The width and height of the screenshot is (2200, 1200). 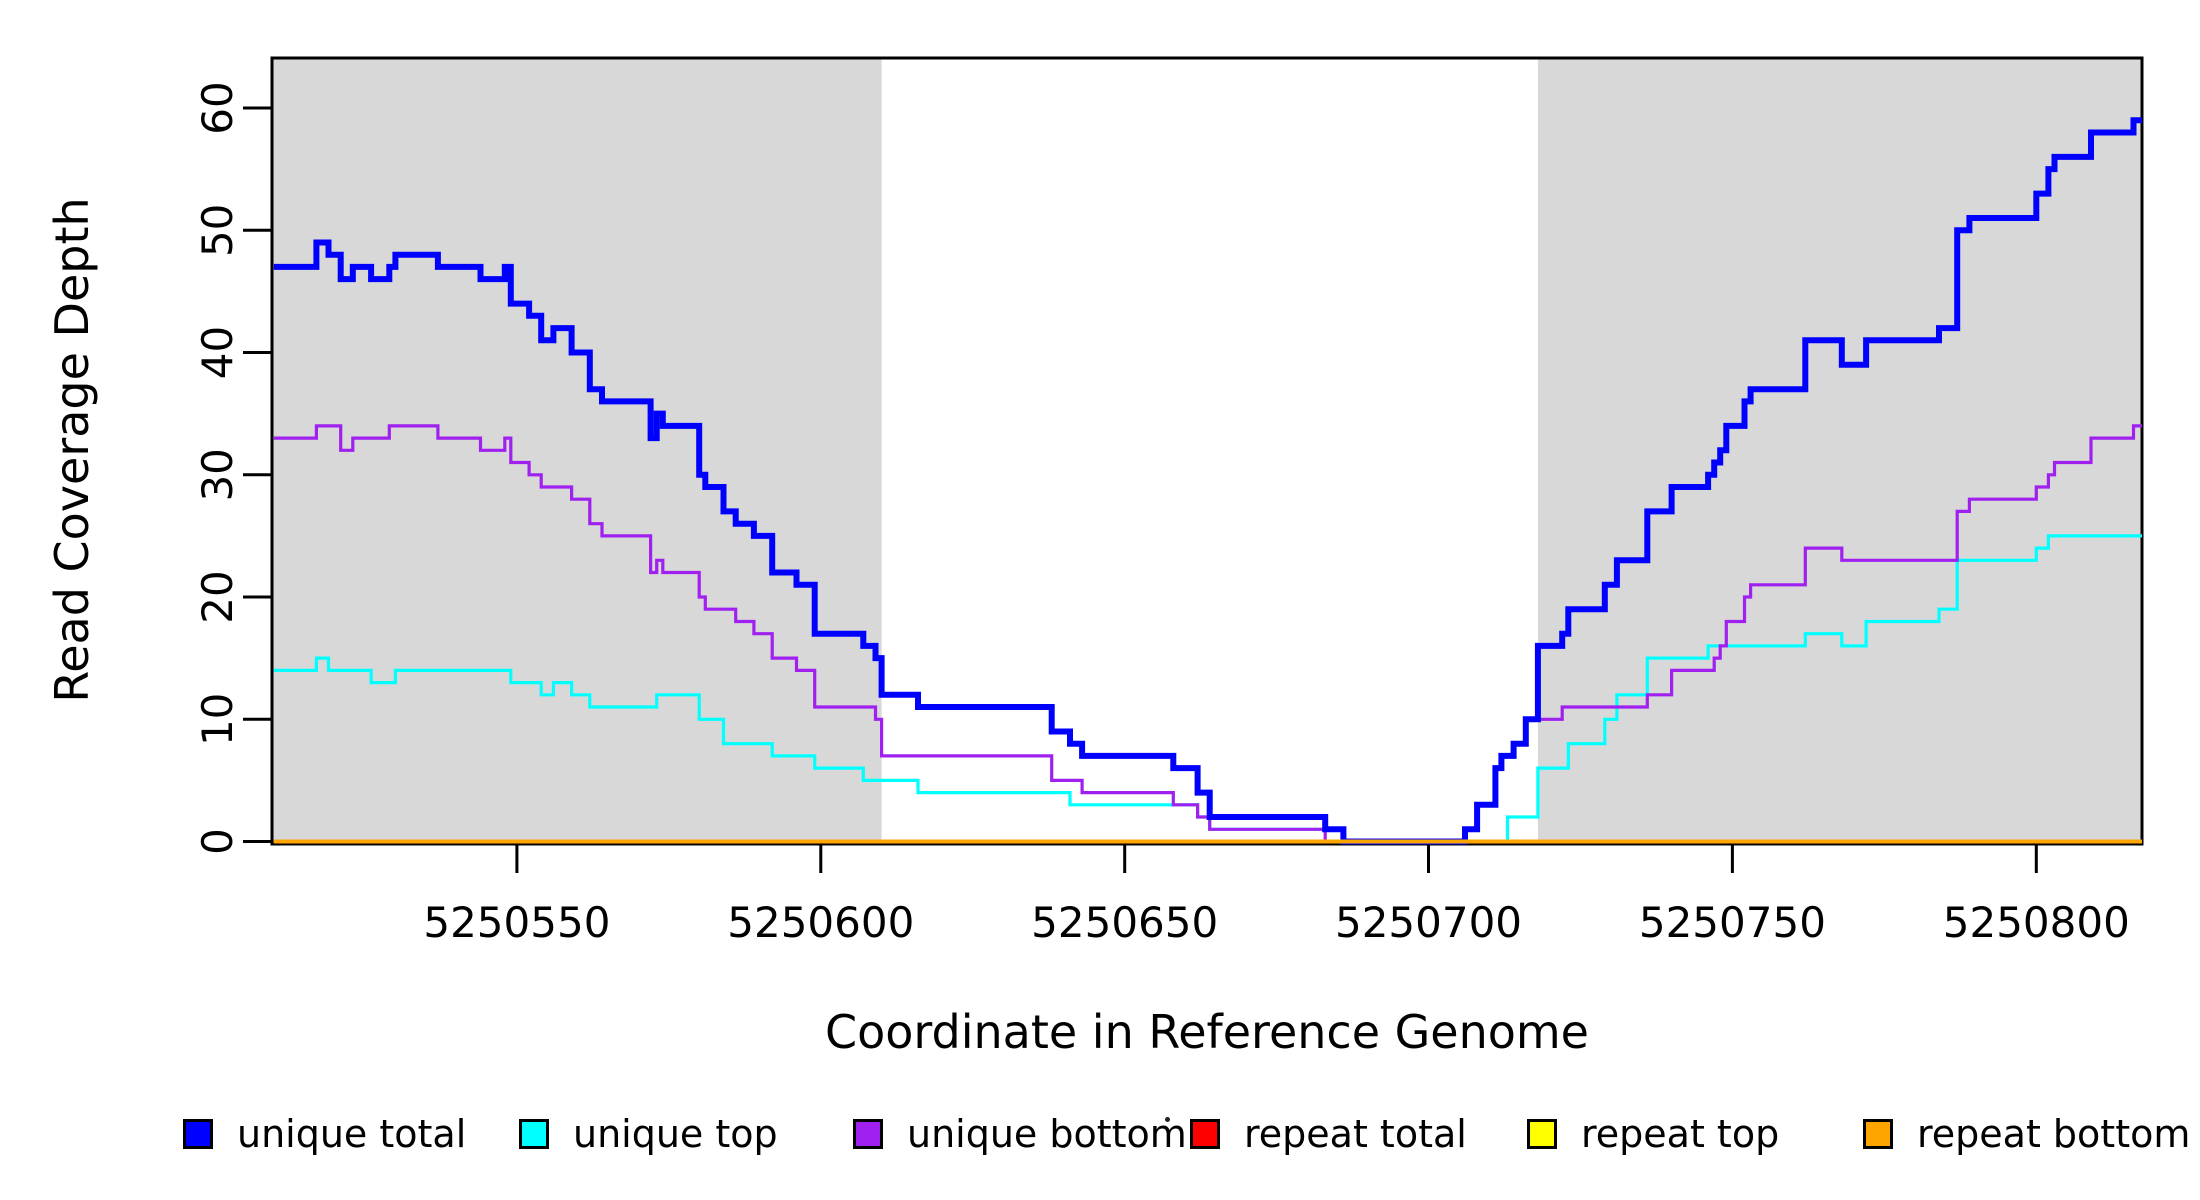 What do you see at coordinates (516, 922) in the screenshot?
I see `x-axis-tick-label: 5250550` at bounding box center [516, 922].